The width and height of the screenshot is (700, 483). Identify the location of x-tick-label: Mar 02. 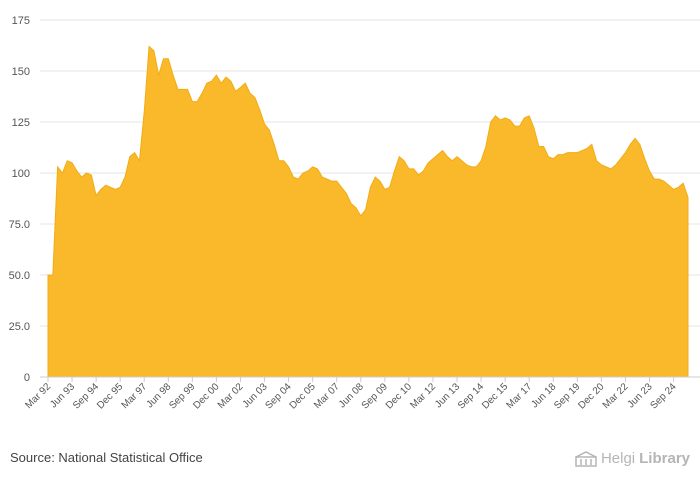
(231, 396).